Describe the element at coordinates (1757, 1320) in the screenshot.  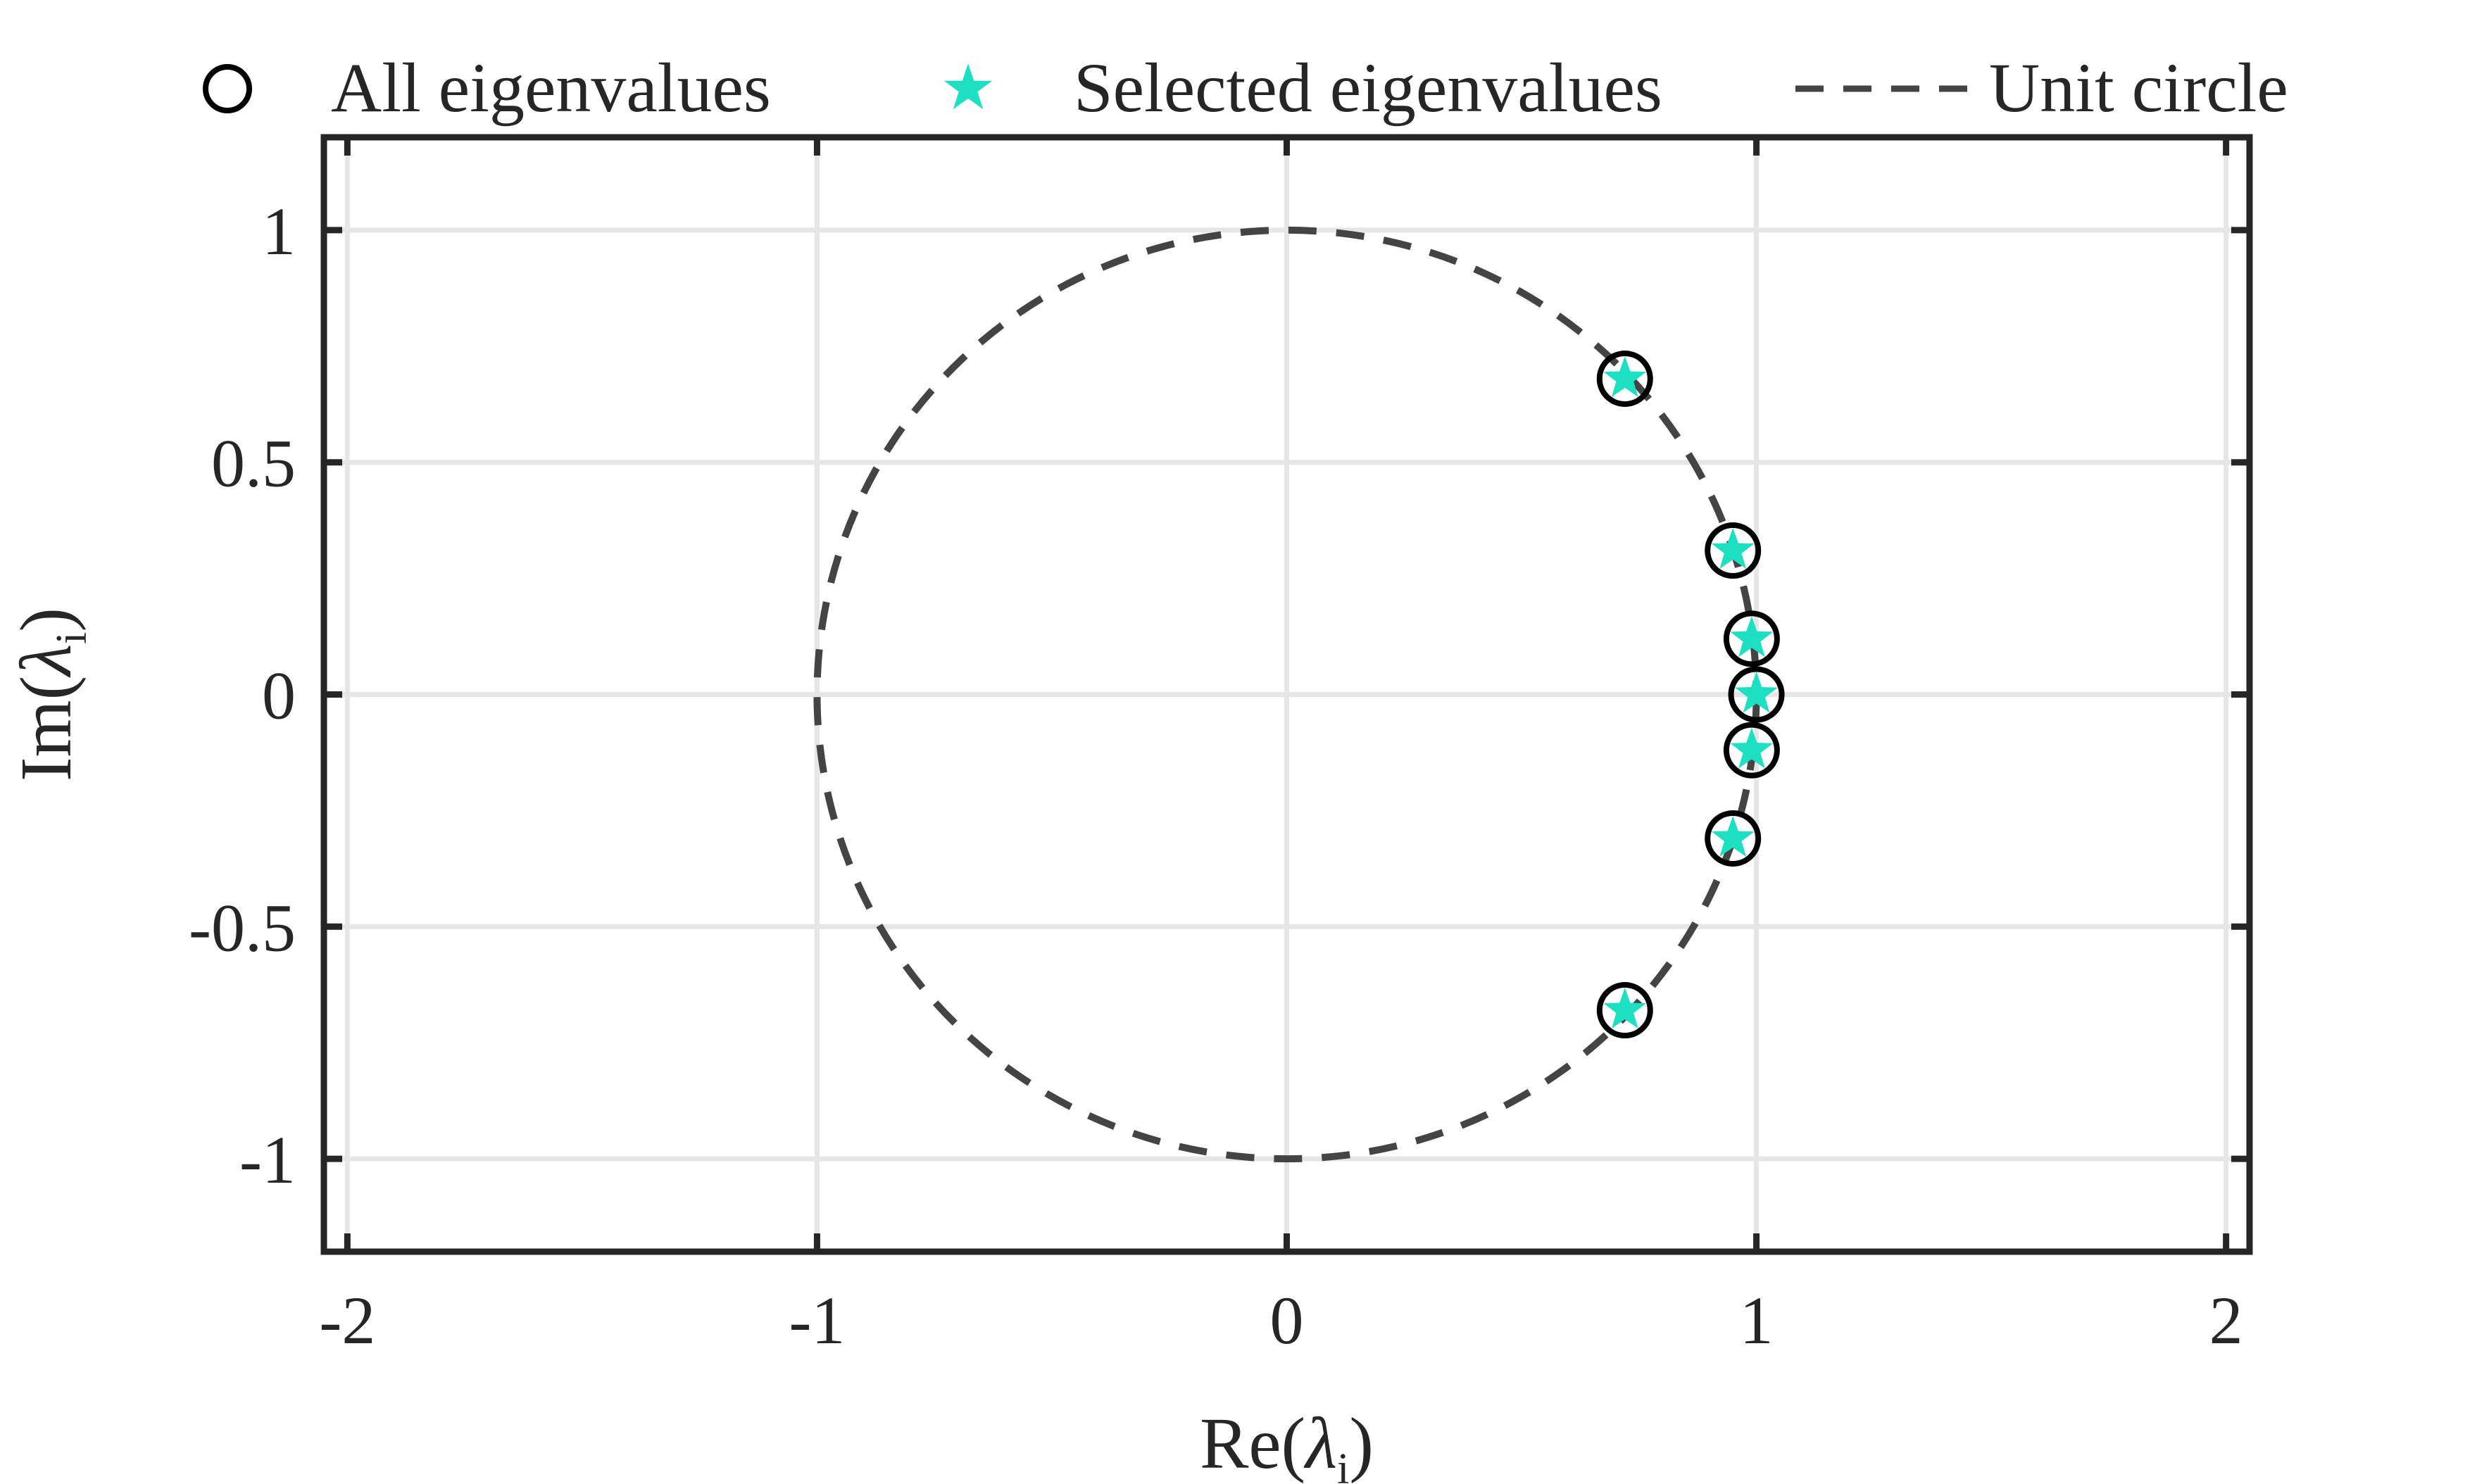
I see `x-tick-label: 1` at that location.